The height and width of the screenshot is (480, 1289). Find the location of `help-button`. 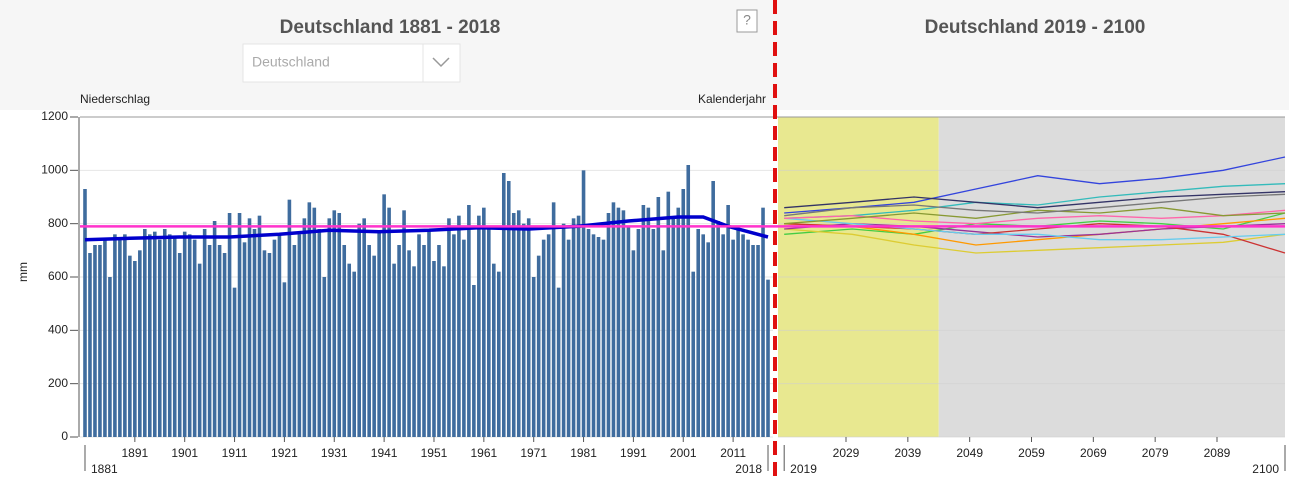

help-button is located at coordinates (747, 21).